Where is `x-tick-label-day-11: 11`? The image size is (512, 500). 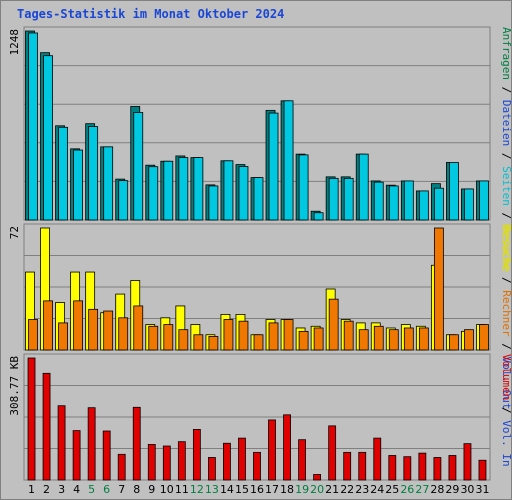 x-tick-label-day-11: 11 is located at coordinates (182, 489).